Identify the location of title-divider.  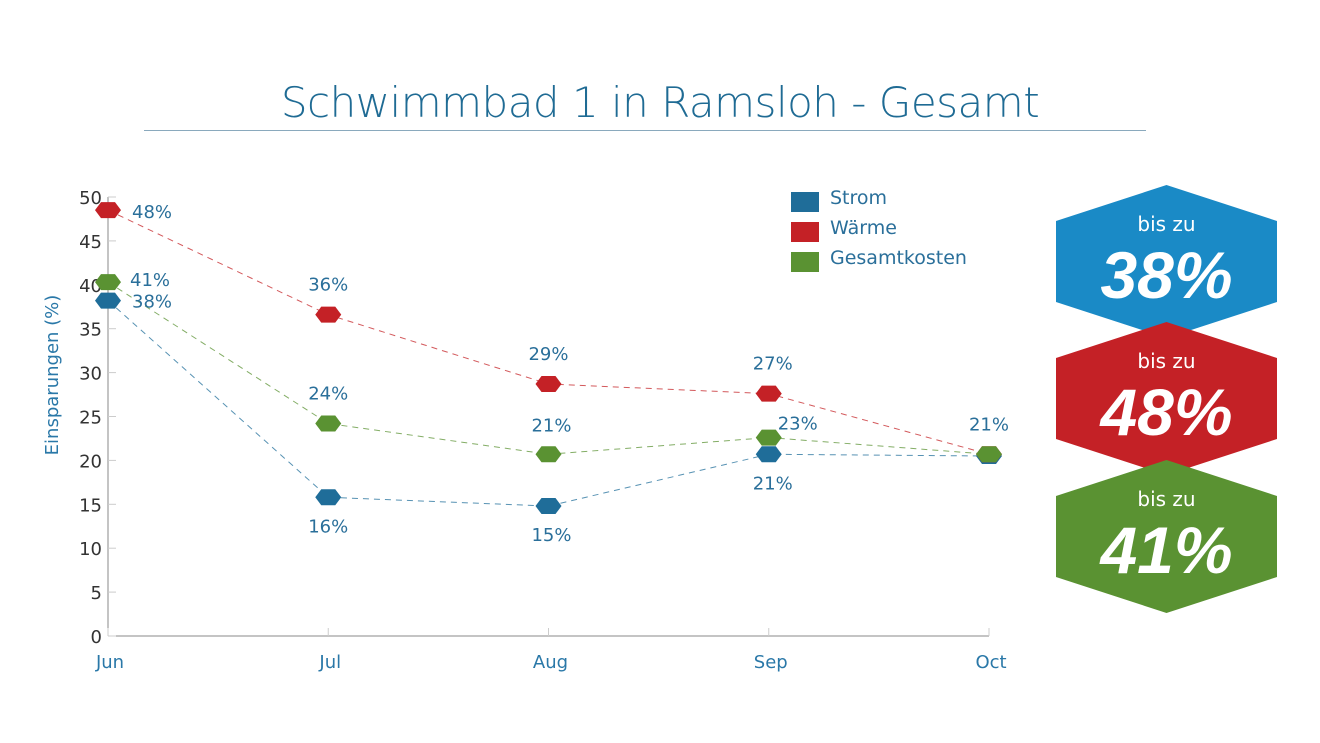
(645, 130).